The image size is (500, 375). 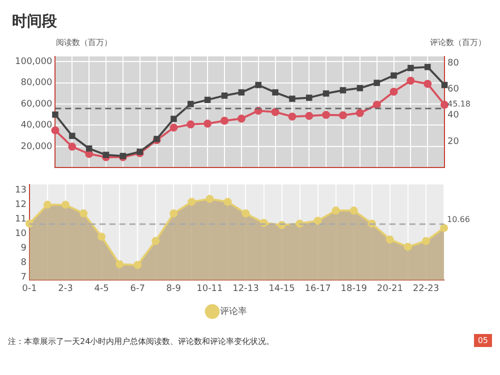 What do you see at coordinates (458, 42) in the screenshot?
I see `y2-axis-title: 评论数（百万）` at bounding box center [458, 42].